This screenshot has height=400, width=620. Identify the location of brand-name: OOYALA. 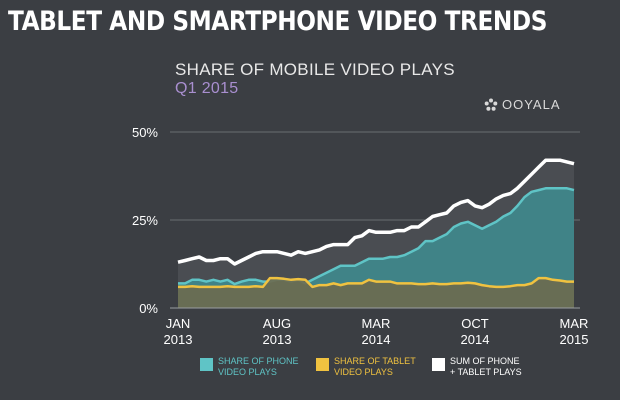
(531, 104).